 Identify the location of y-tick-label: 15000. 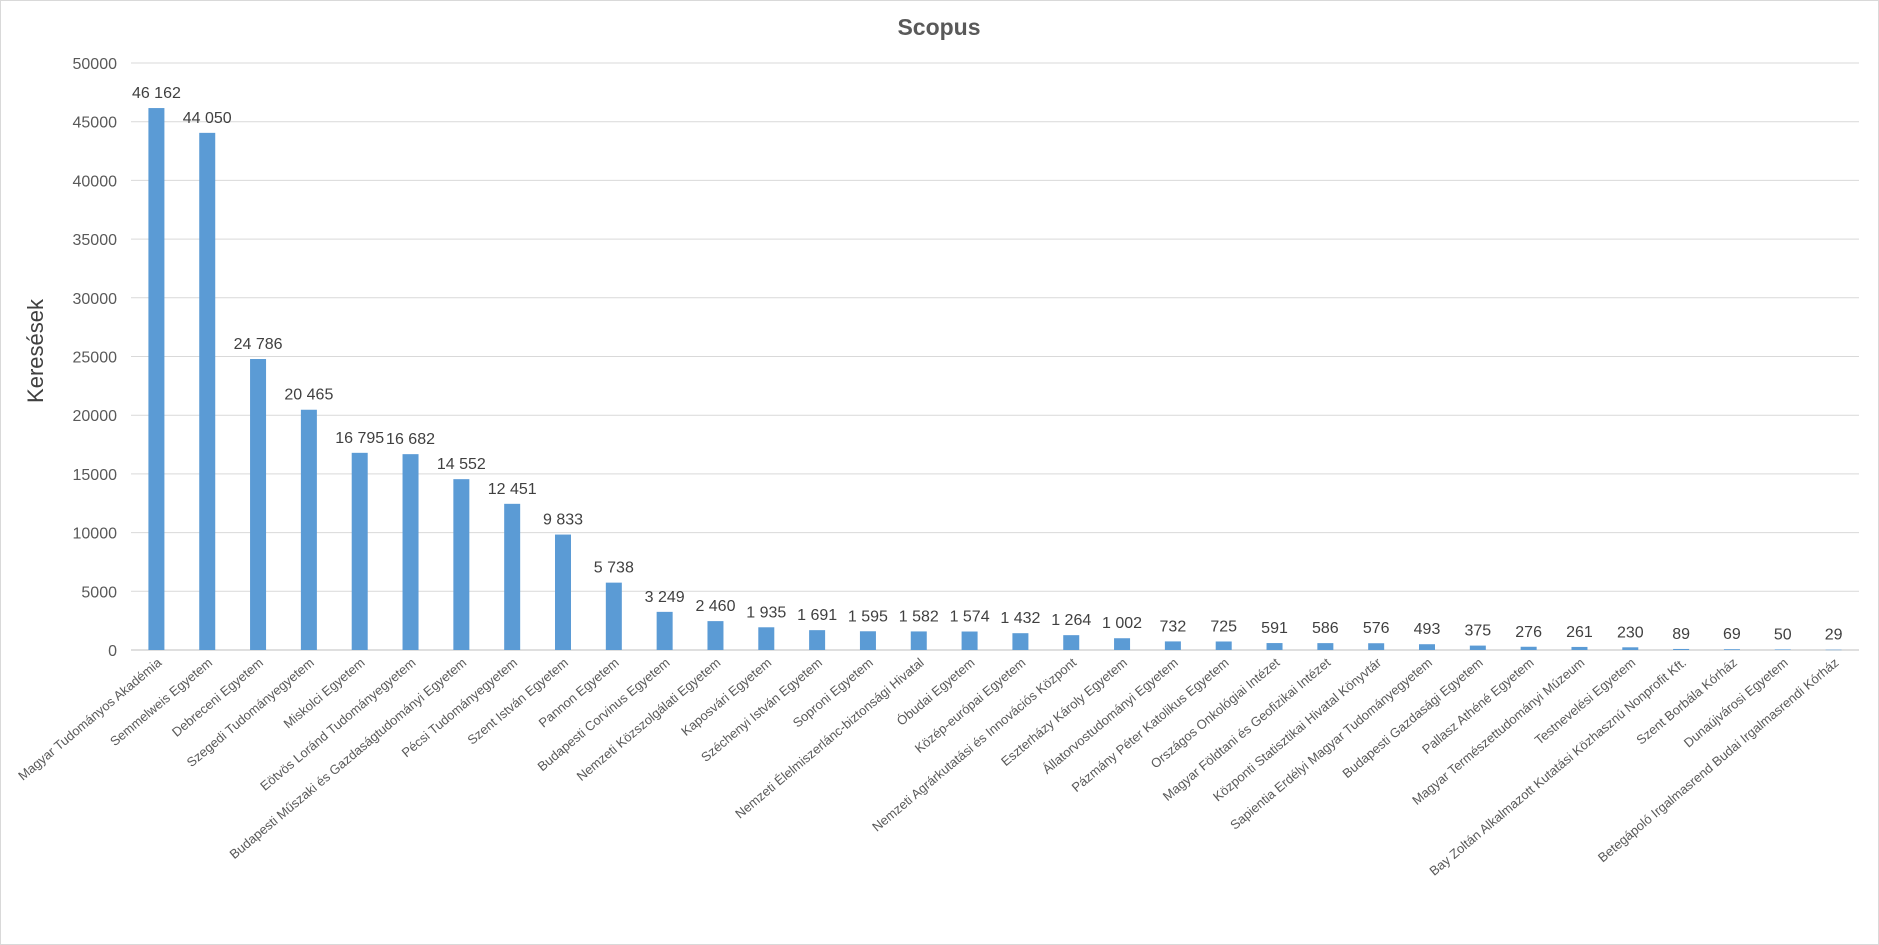
(95, 475).